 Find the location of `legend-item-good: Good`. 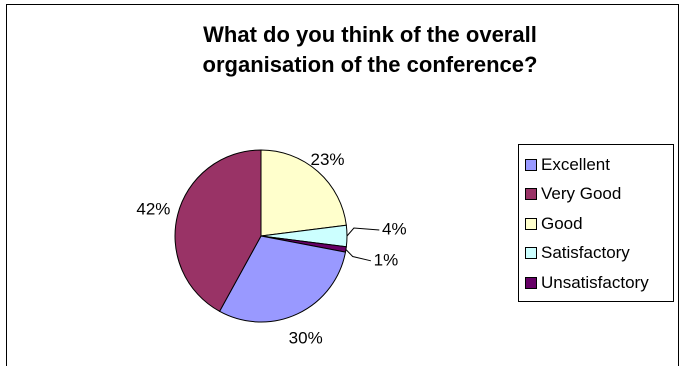

legend-item-good: Good is located at coordinates (596, 224).